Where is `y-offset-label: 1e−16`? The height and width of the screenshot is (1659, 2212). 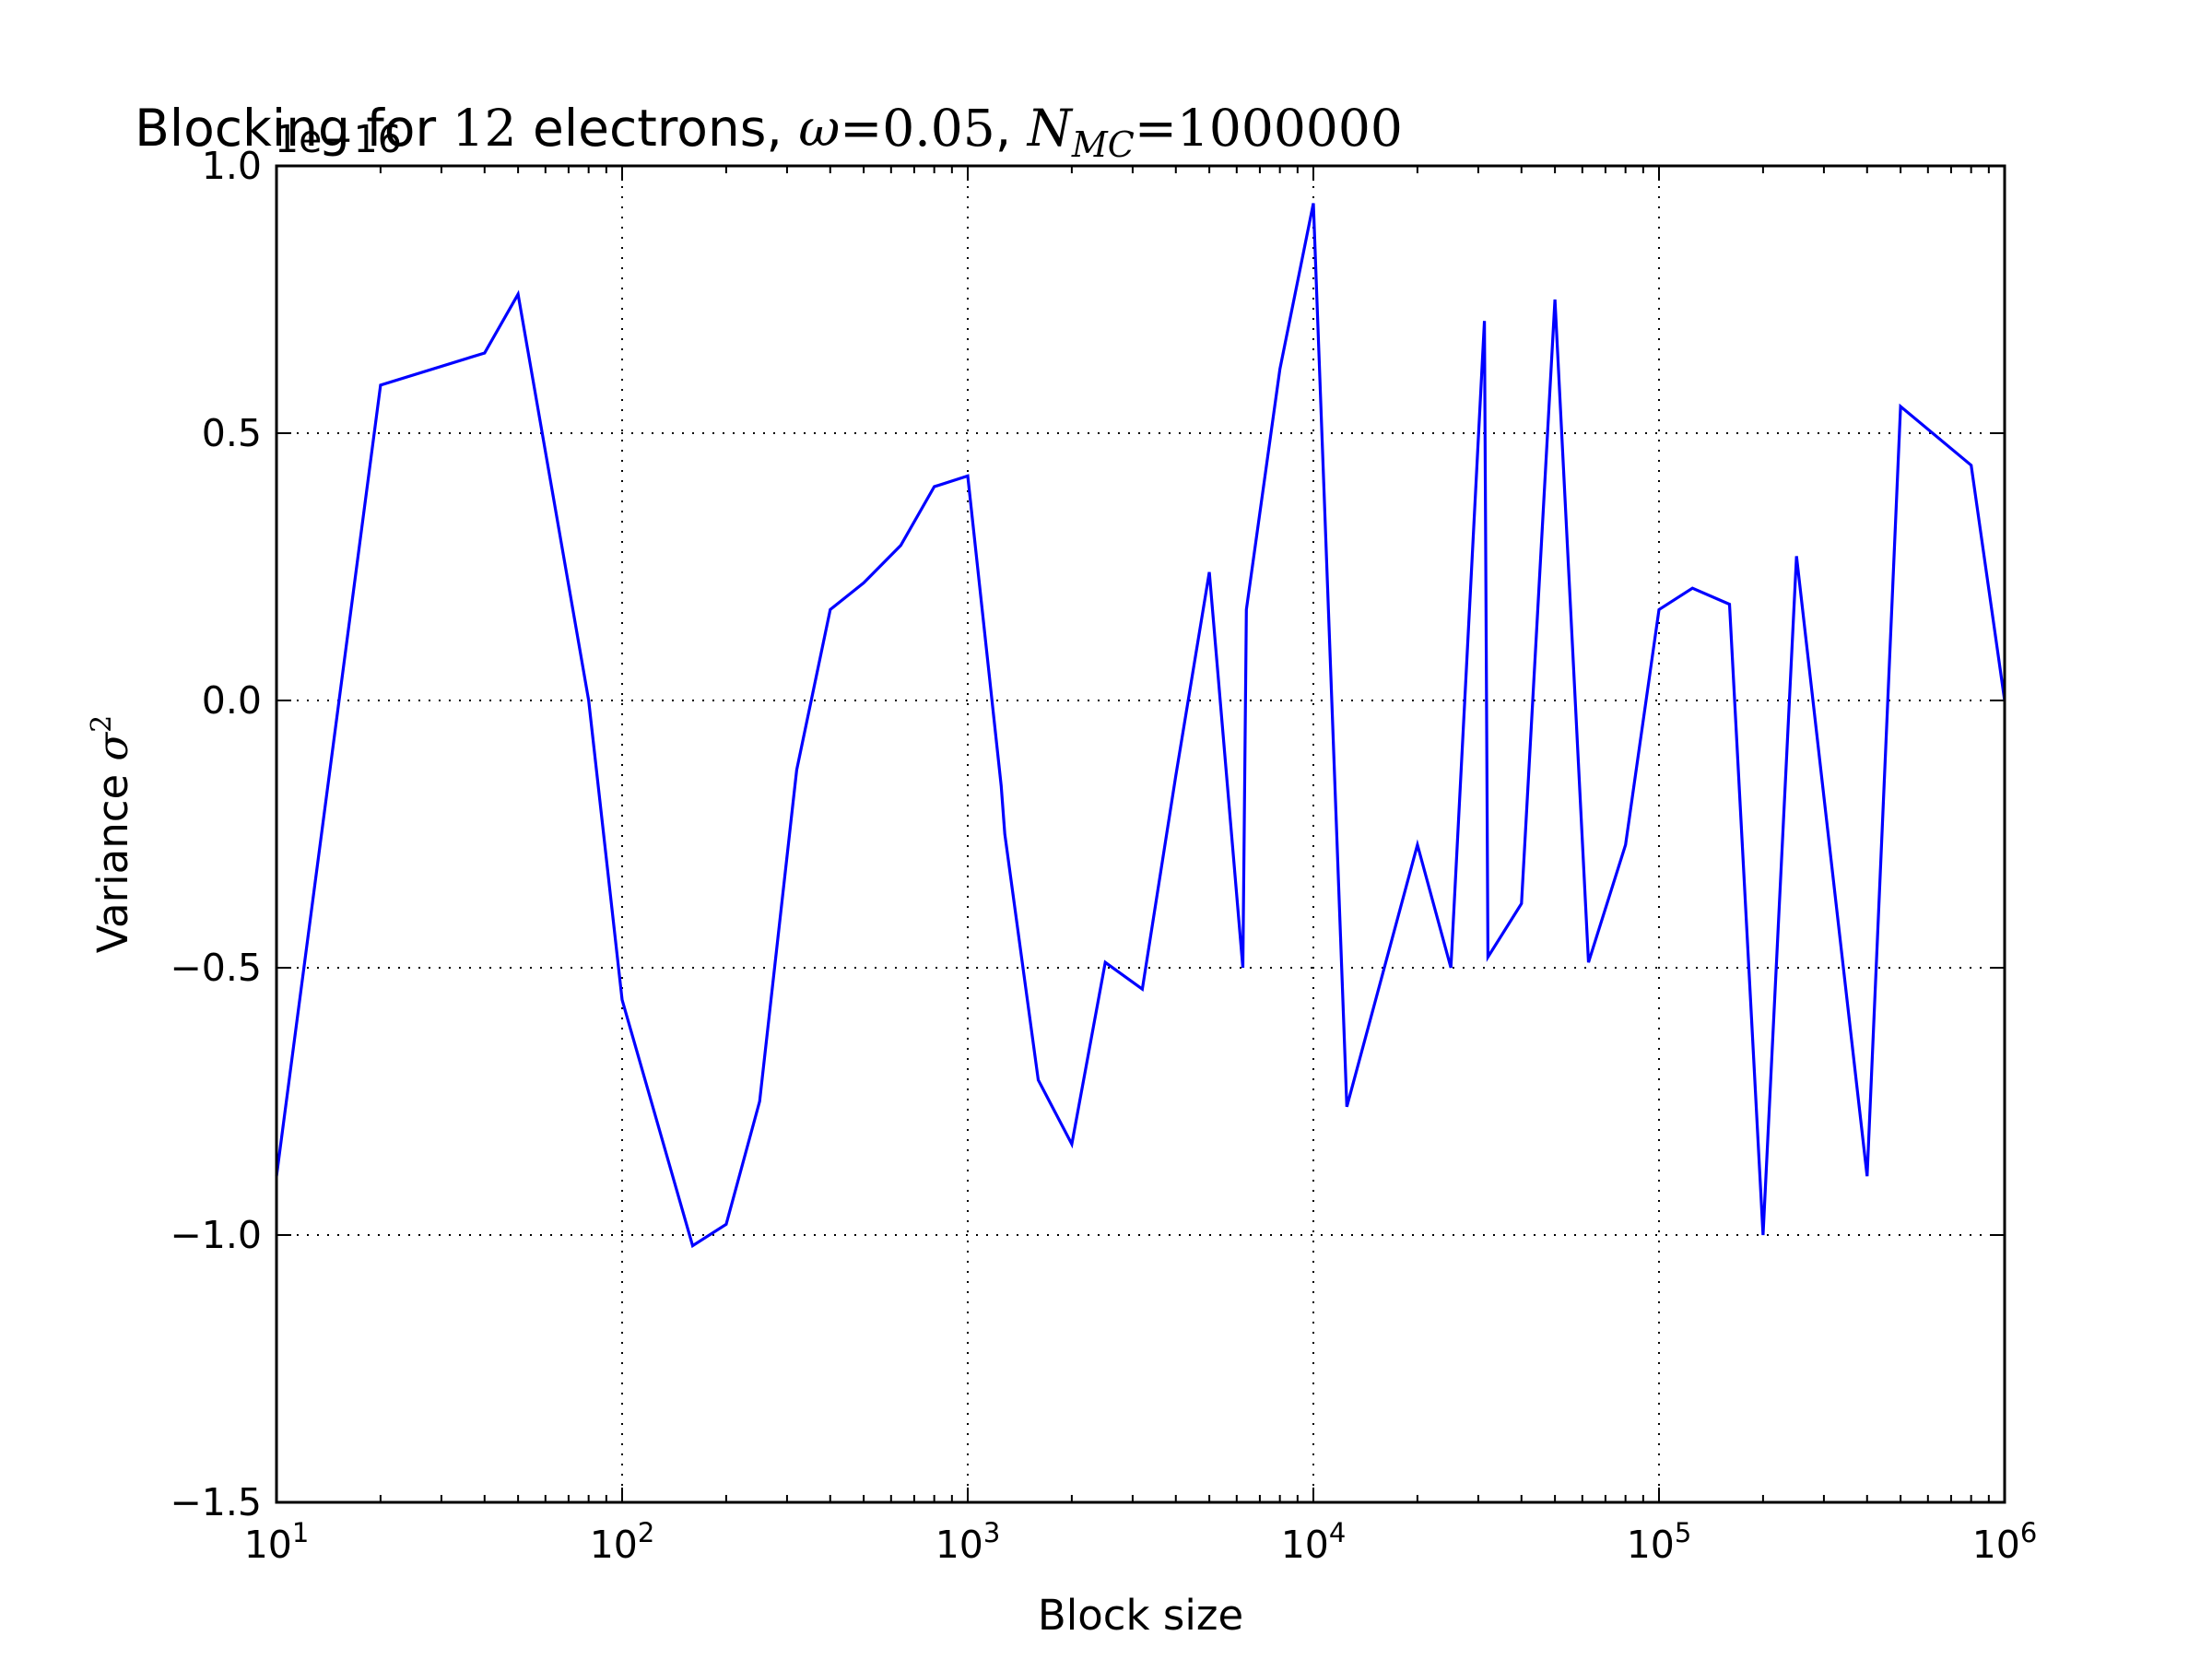 y-offset-label: 1e−16 is located at coordinates (338, 139).